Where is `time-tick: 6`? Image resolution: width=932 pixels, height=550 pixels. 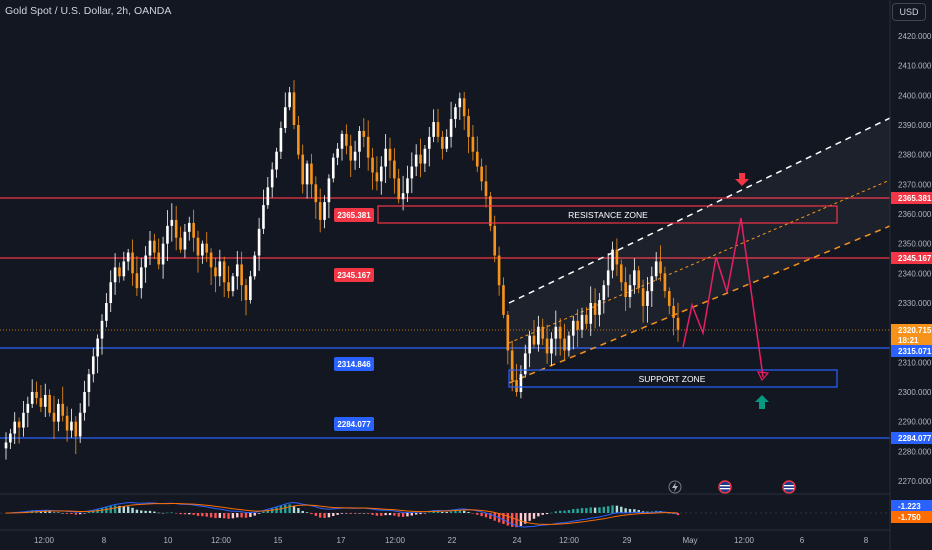
time-tick: 6 is located at coordinates (802, 540).